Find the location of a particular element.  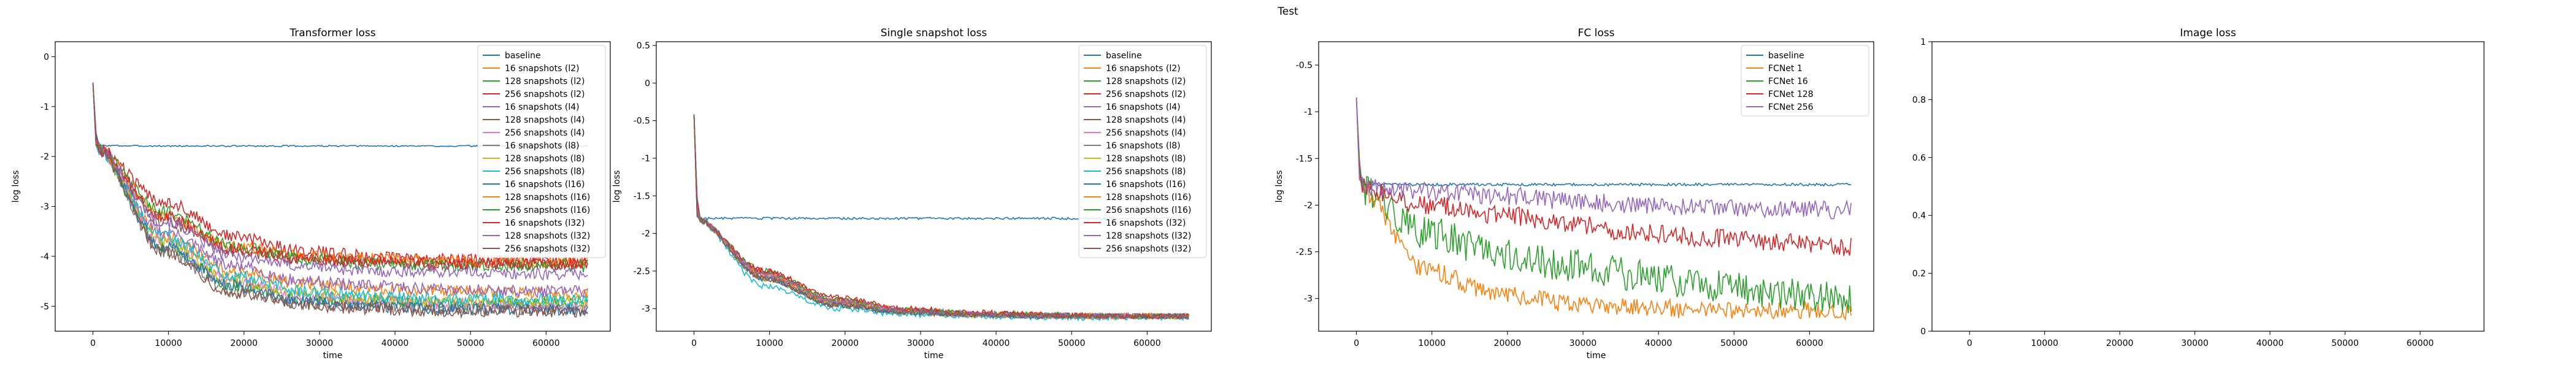

legend-label: 128 snapshots (l8) is located at coordinates (545, 159).